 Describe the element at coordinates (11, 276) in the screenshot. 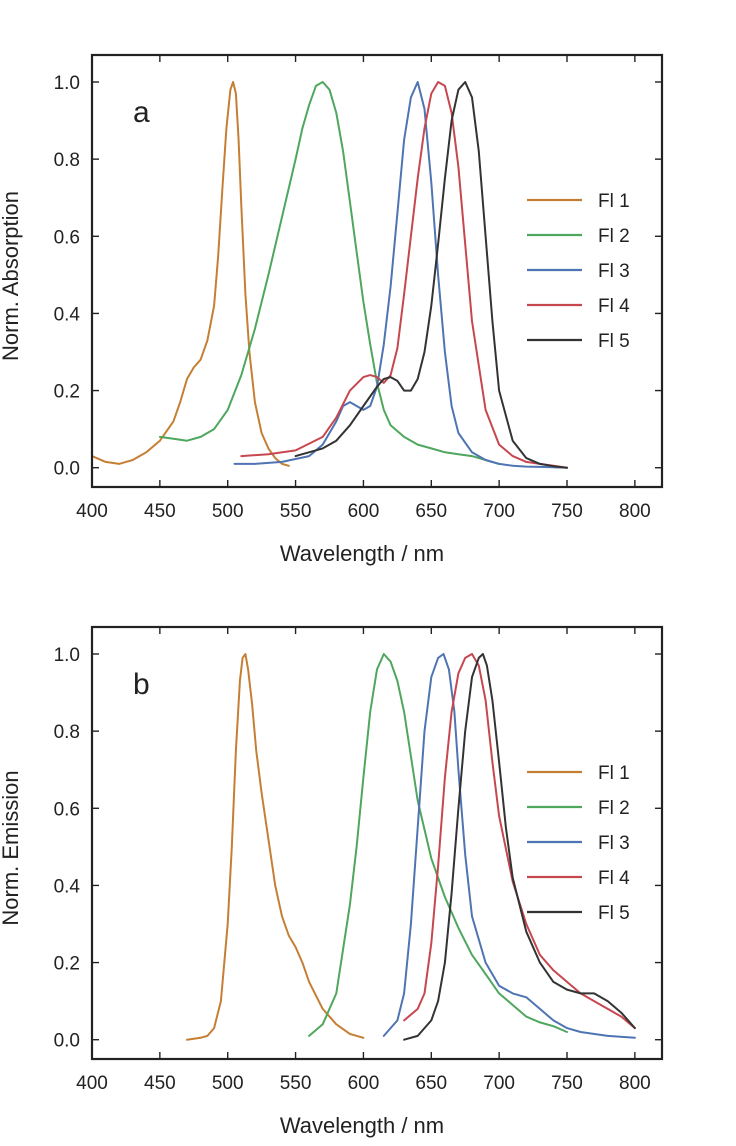

I see `y-axis-title: Norm. Absorption` at that location.